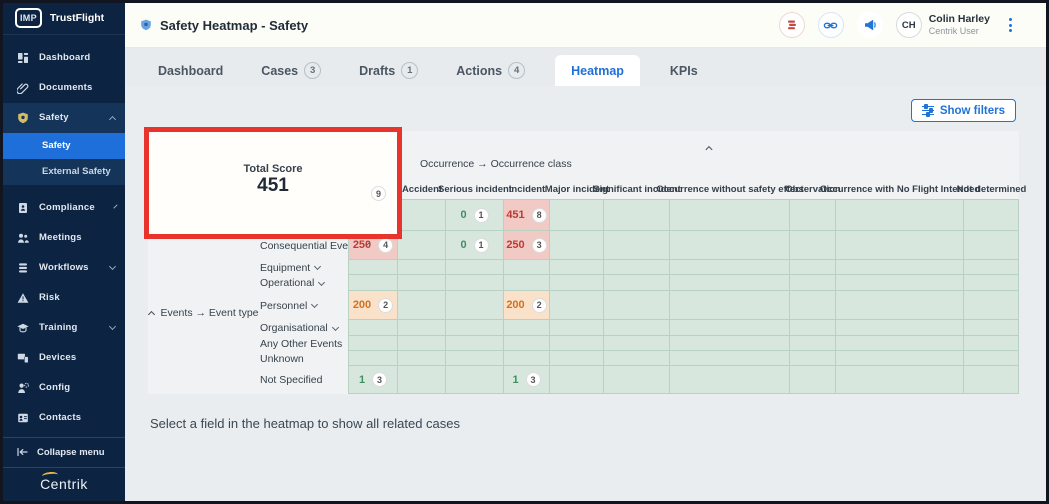 The height and width of the screenshot is (504, 1049). Describe the element at coordinates (203, 313) in the screenshot. I see `row-axis-label: Events → Event type` at that location.